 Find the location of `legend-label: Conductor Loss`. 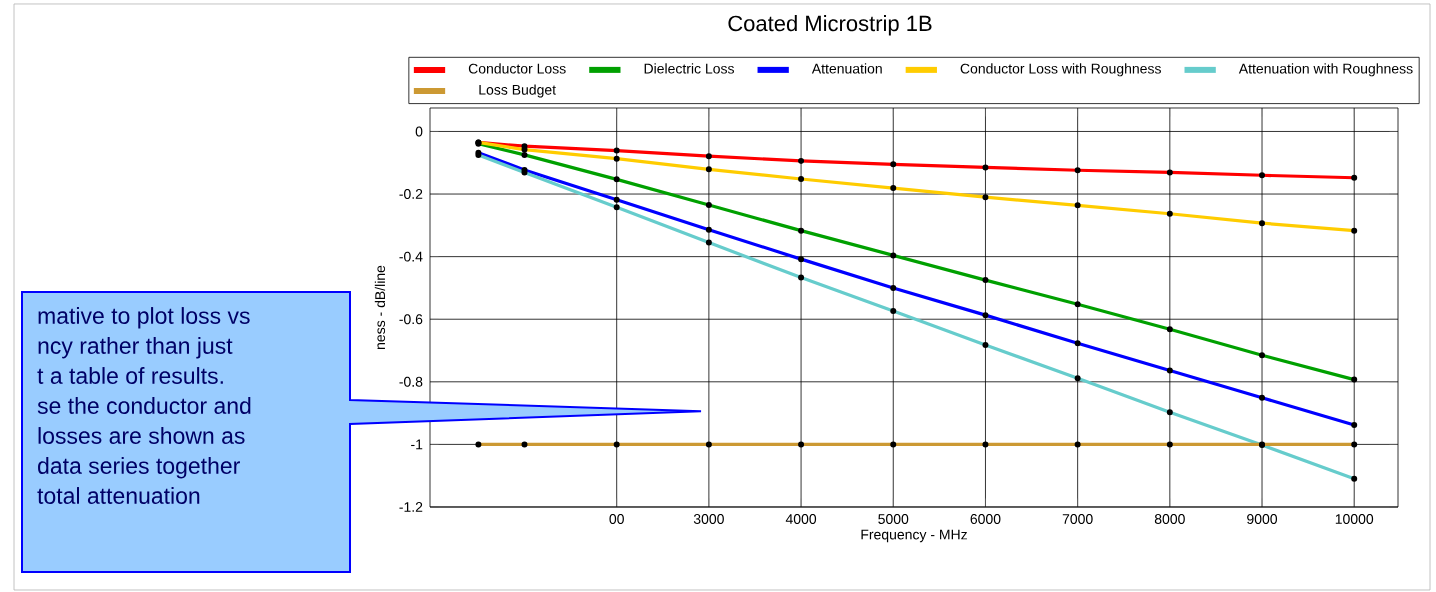

legend-label: Conductor Loss is located at coordinates (517, 68).